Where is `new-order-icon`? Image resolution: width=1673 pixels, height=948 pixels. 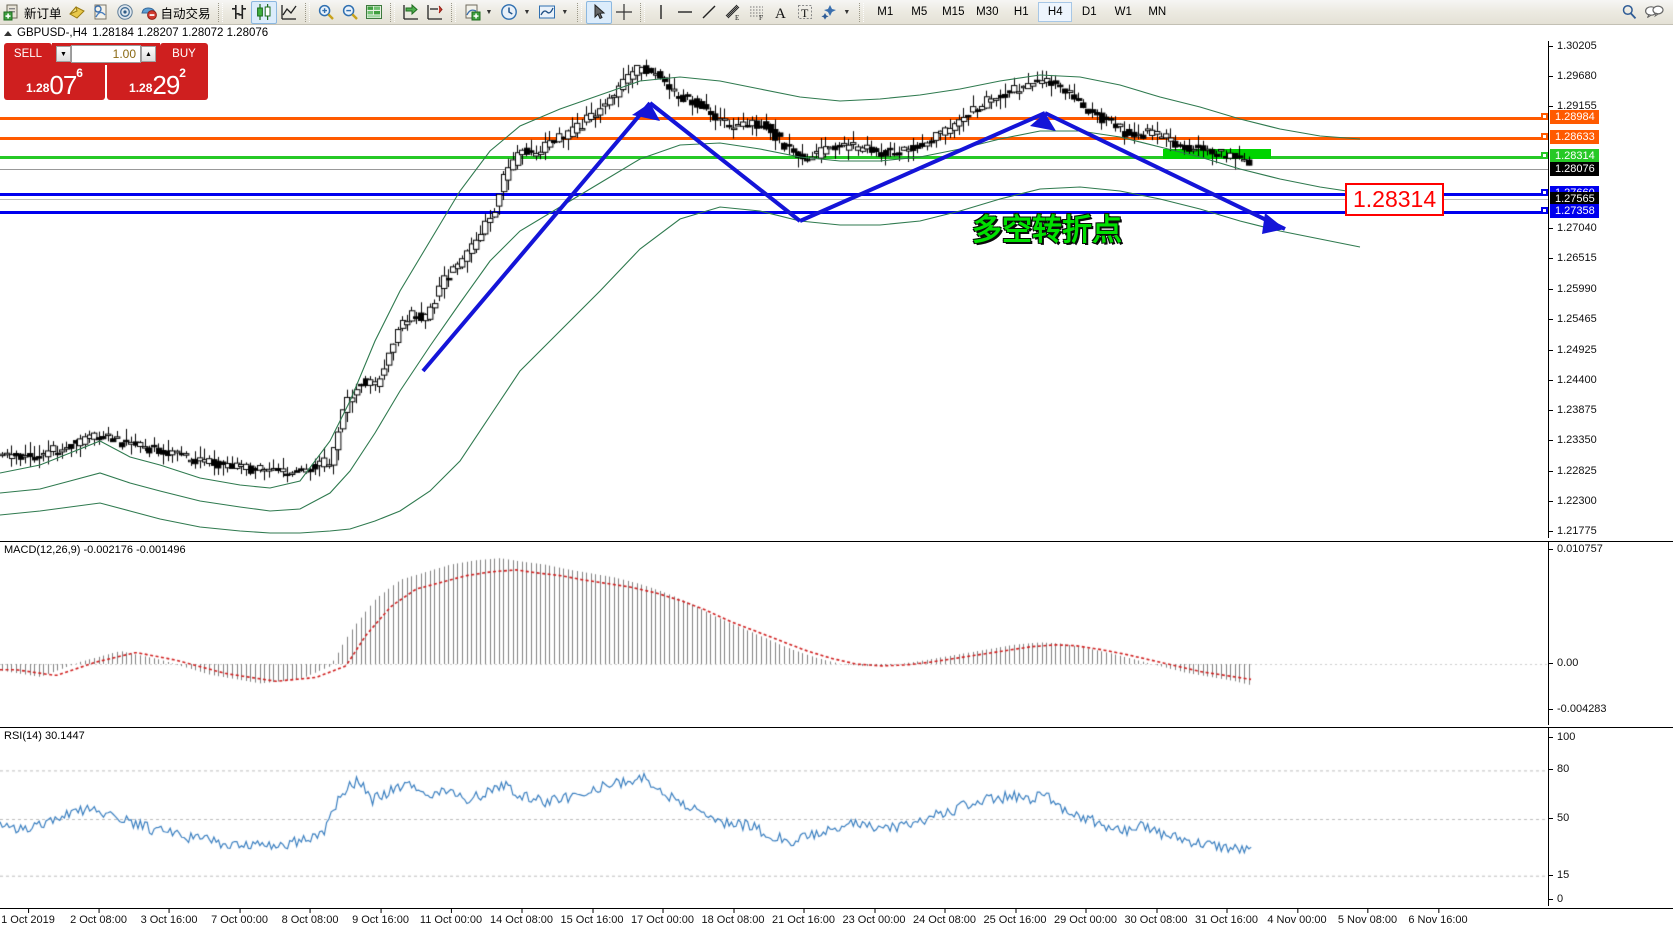 new-order-icon is located at coordinates (12, 12).